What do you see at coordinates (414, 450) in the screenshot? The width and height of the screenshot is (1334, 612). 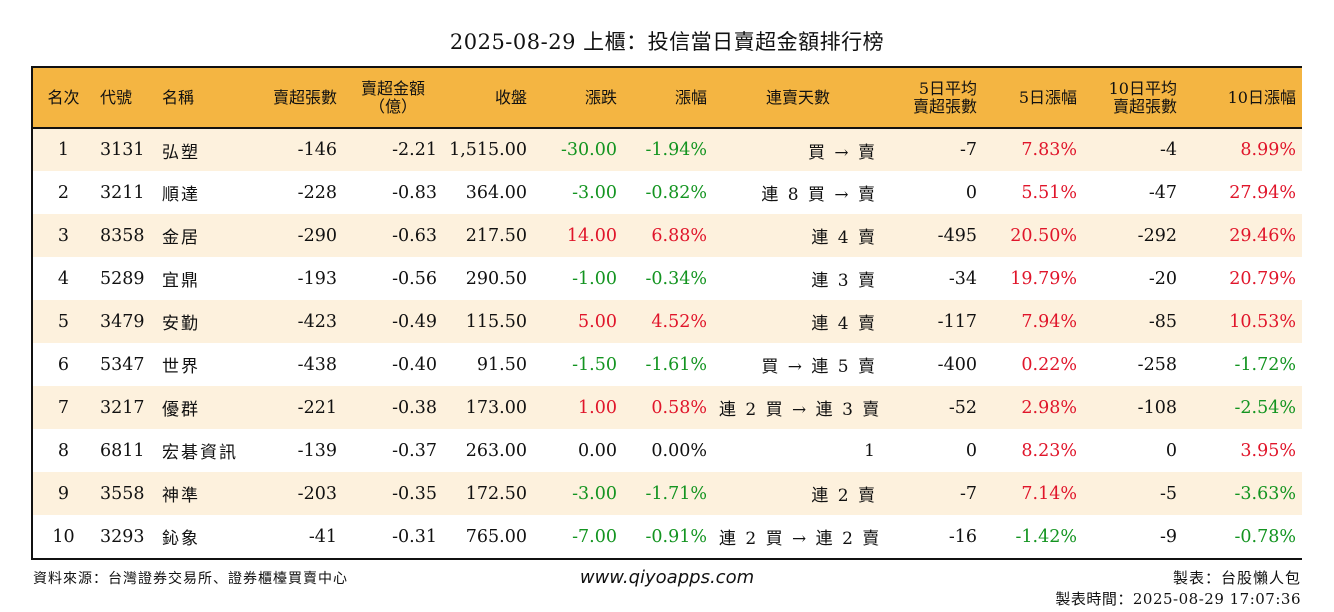 I see `net-sell-amount-cell: -0.37` at bounding box center [414, 450].